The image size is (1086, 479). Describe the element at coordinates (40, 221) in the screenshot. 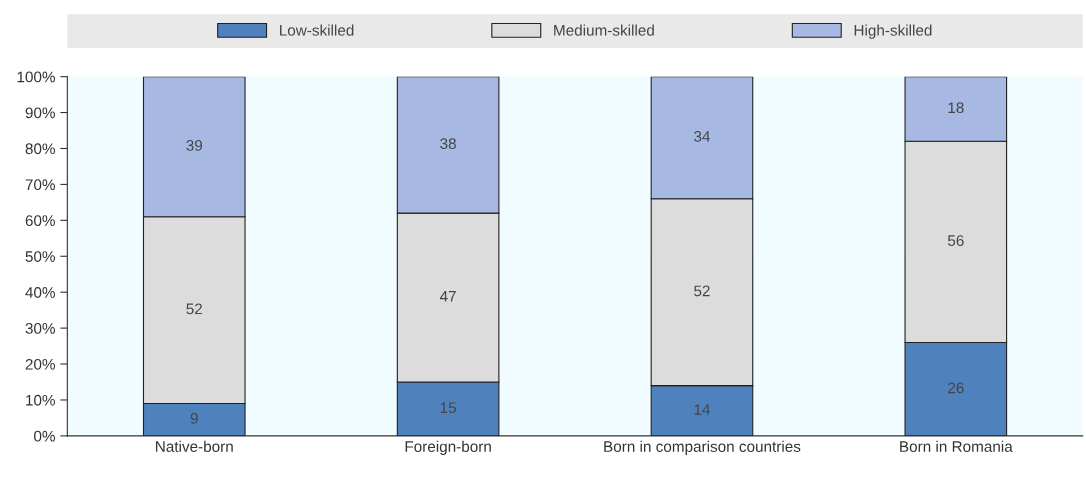

I see `y-tick-label: 60%` at that location.